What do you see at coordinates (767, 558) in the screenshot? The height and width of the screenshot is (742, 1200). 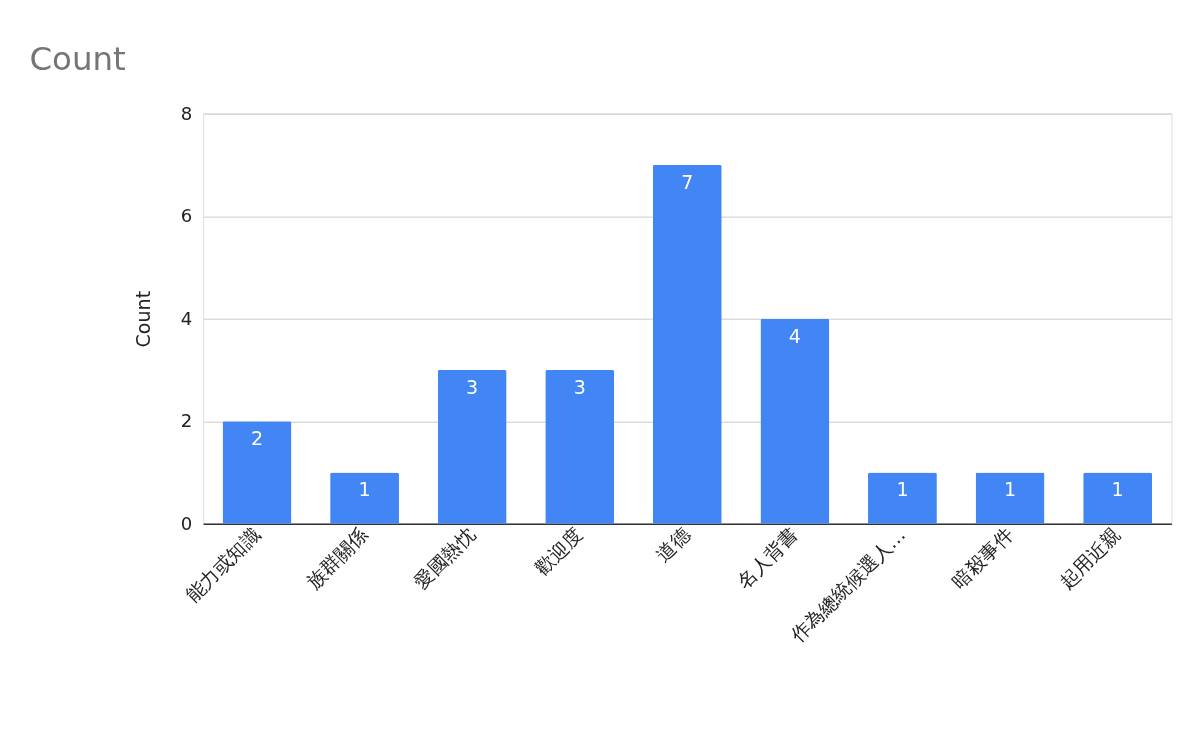 I see `x-tick-label: 名人背書` at bounding box center [767, 558].